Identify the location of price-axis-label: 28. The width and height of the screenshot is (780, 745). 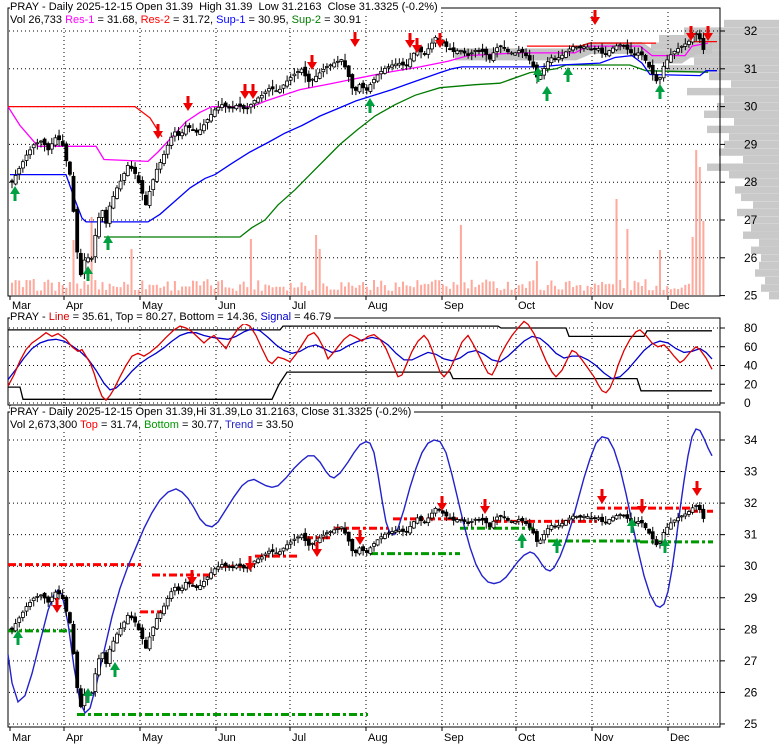
(751, 629).